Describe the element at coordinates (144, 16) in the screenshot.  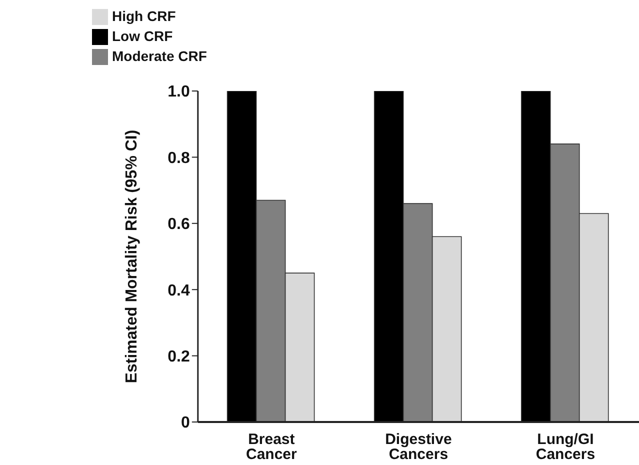
I see `legend-label: High CRF` at that location.